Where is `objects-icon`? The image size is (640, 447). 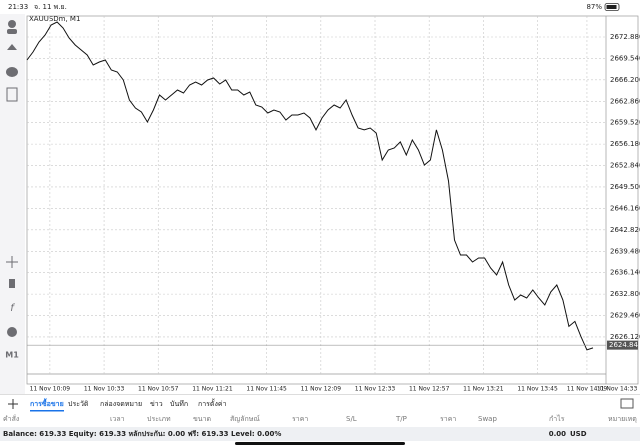
objects-icon is located at coordinates (12, 332).